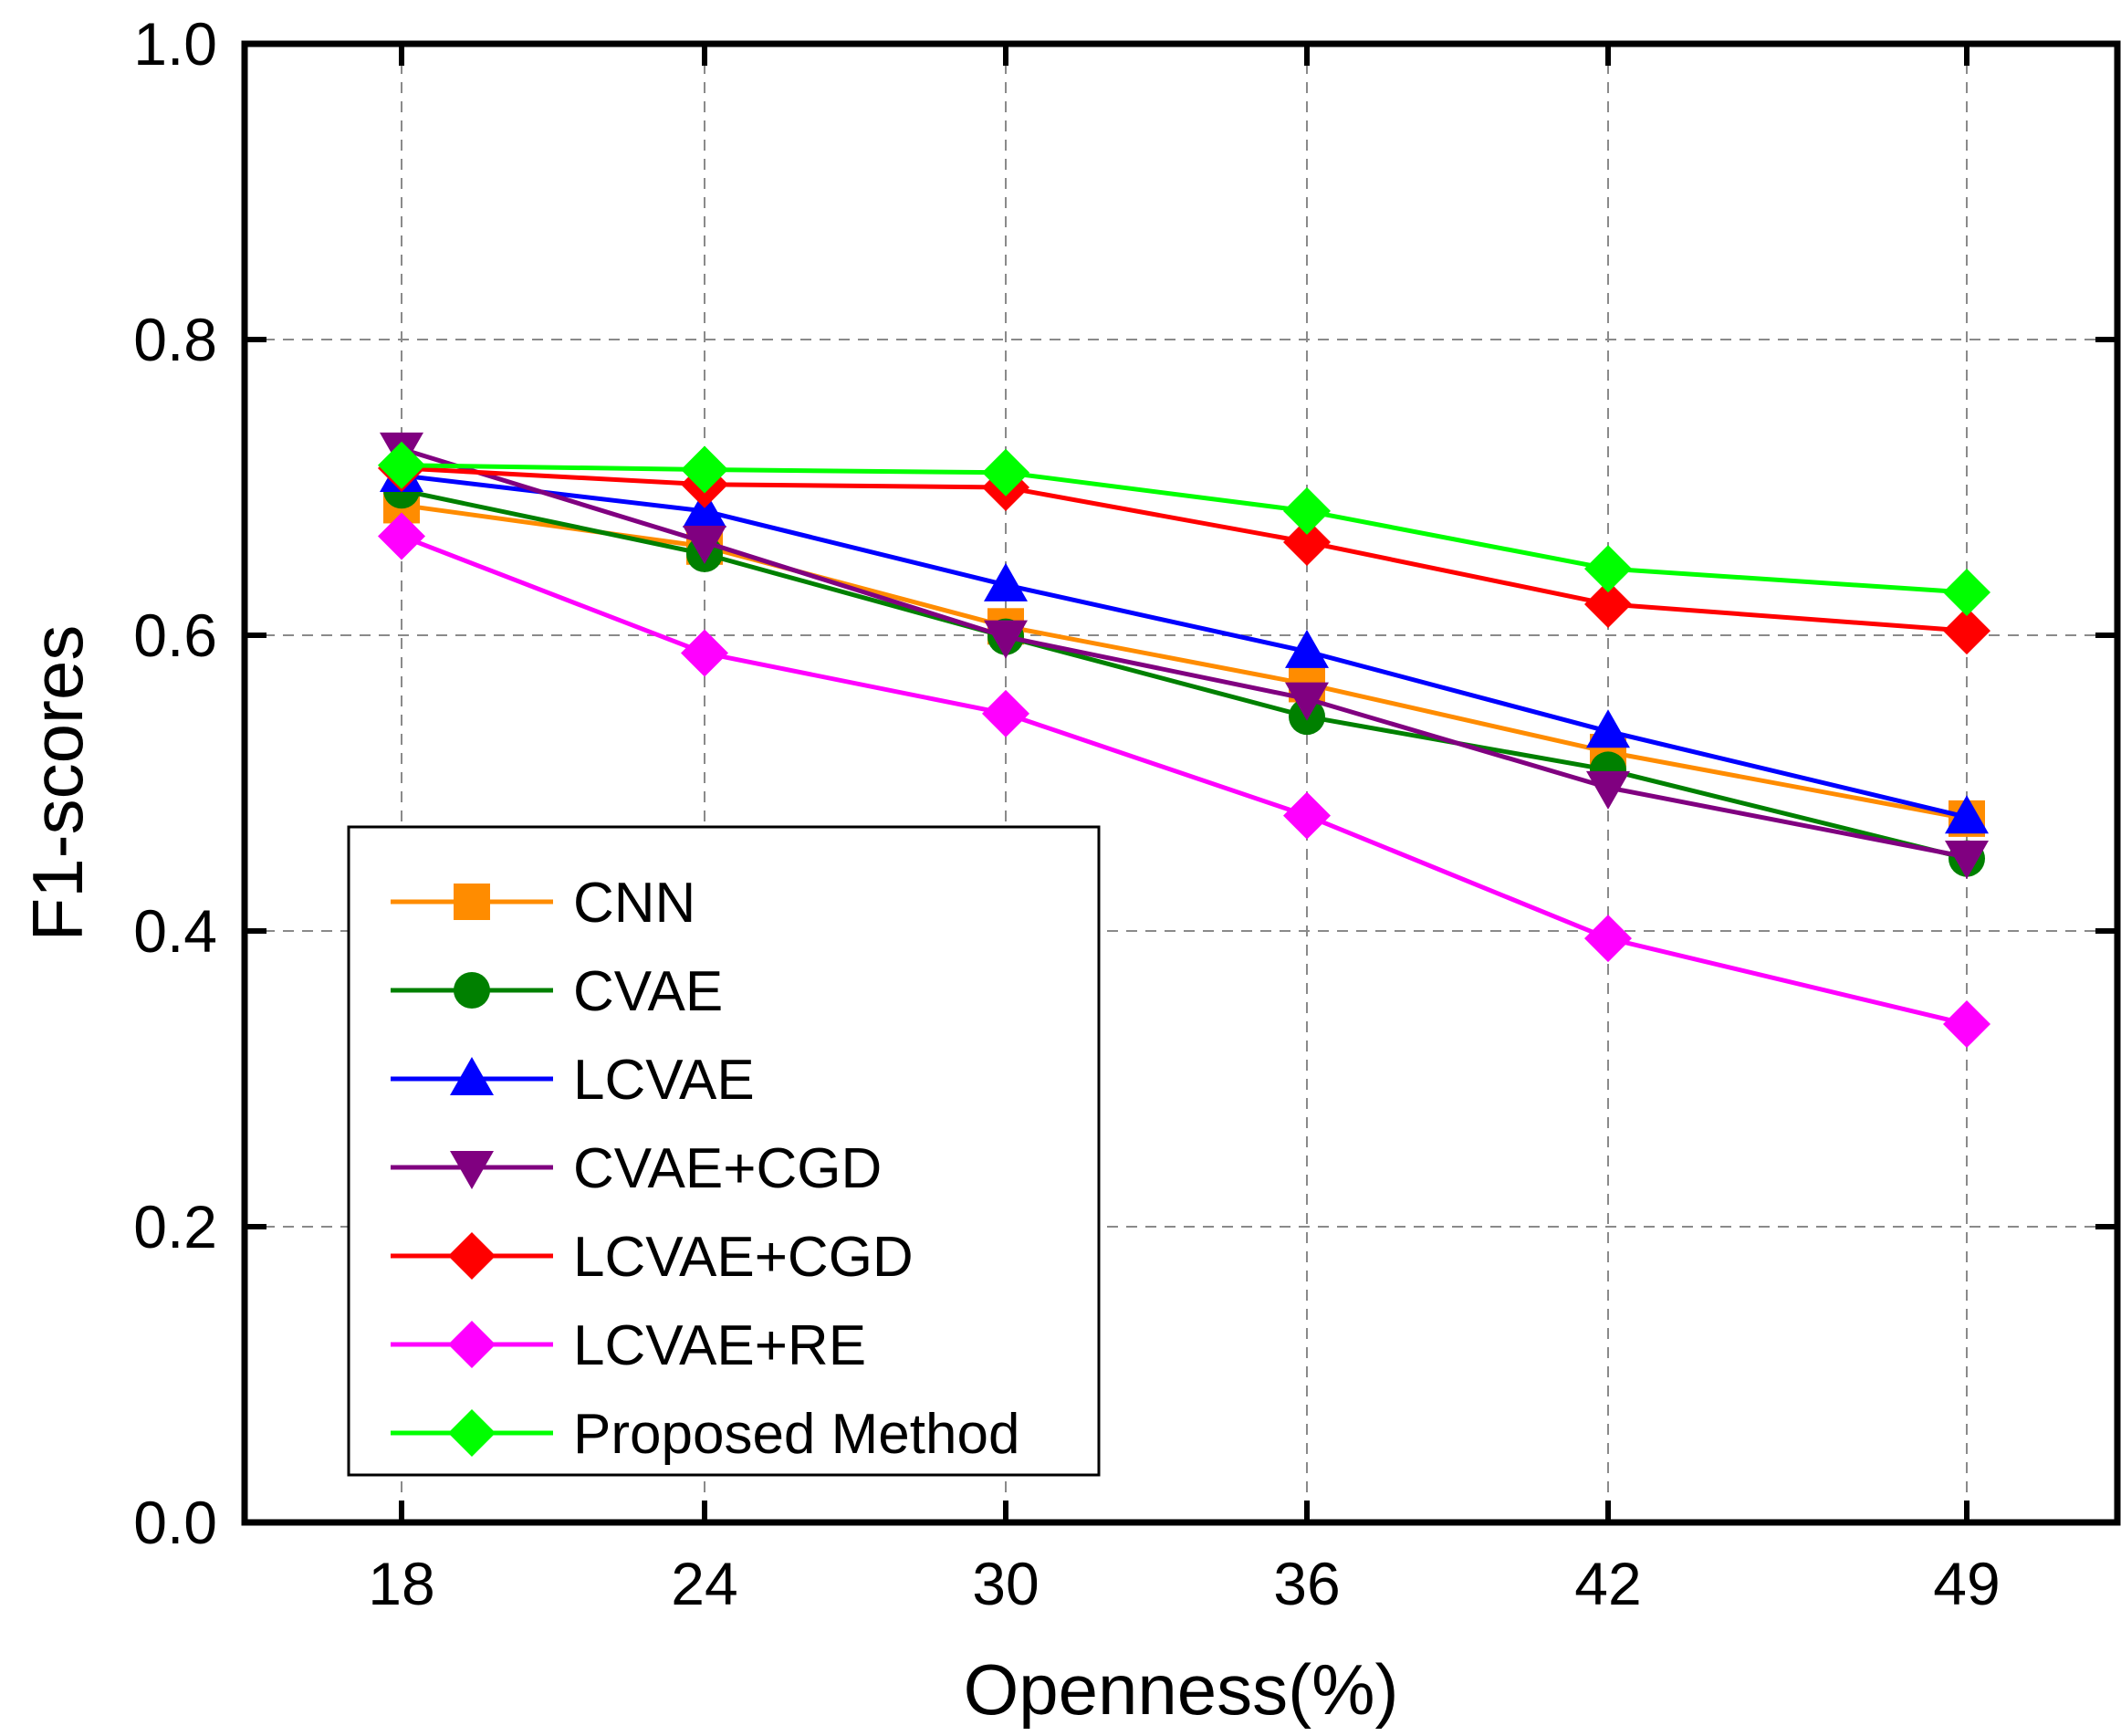 The width and height of the screenshot is (2121, 1736). What do you see at coordinates (1607, 1583) in the screenshot?
I see `x-tick-label: 42` at bounding box center [1607, 1583].